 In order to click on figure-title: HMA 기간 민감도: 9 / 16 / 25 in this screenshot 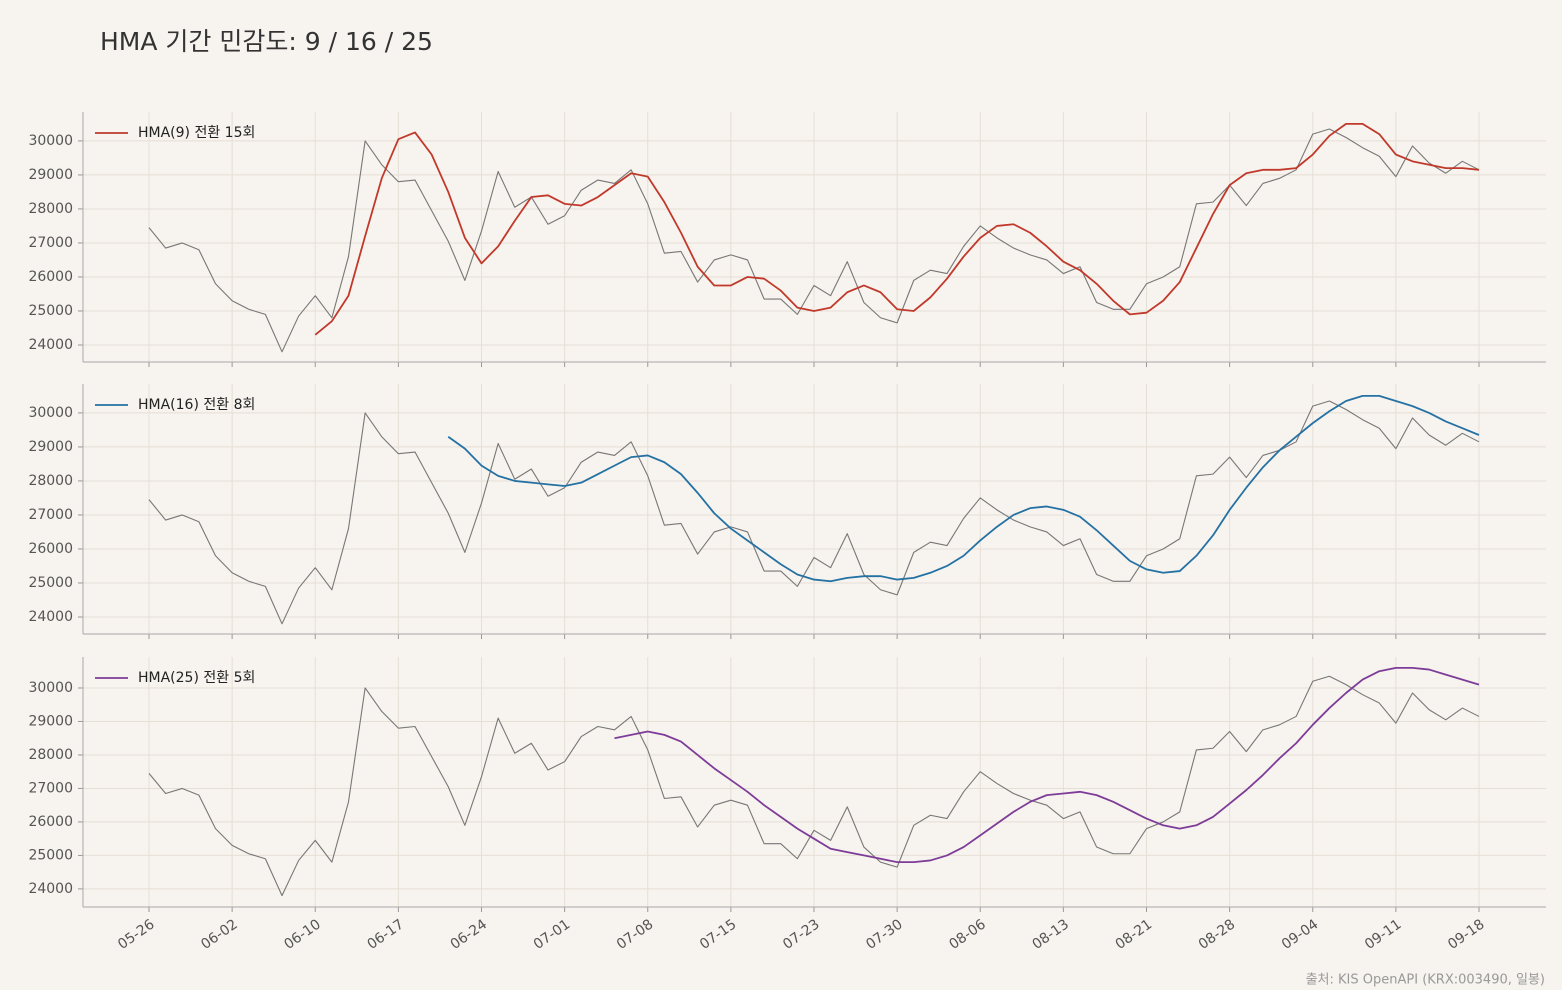, I will do `click(266, 41)`.